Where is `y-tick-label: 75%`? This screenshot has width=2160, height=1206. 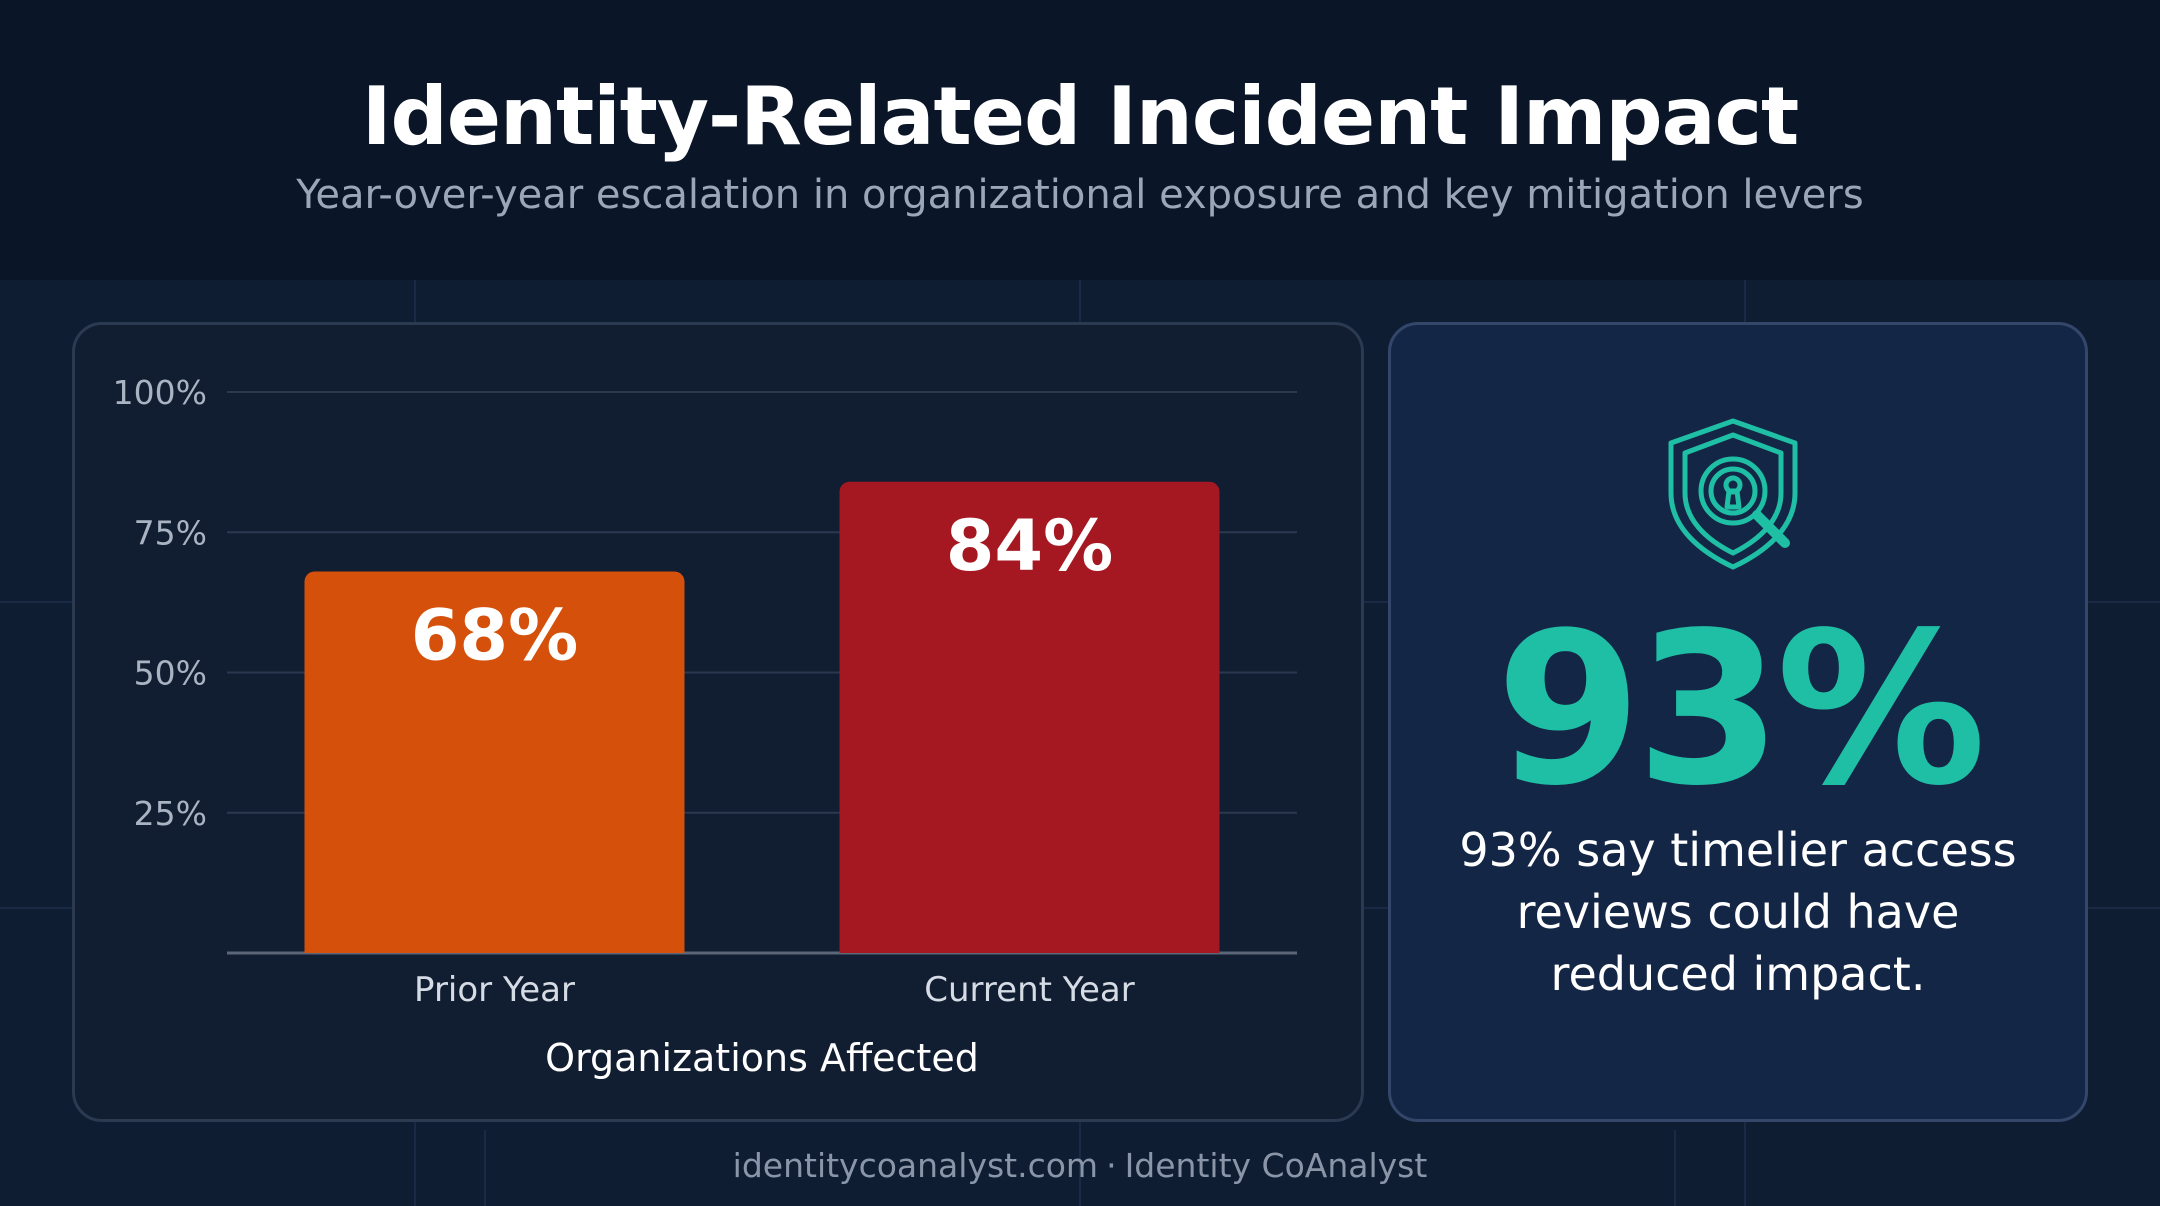
y-tick-label: 75% is located at coordinates (170, 532).